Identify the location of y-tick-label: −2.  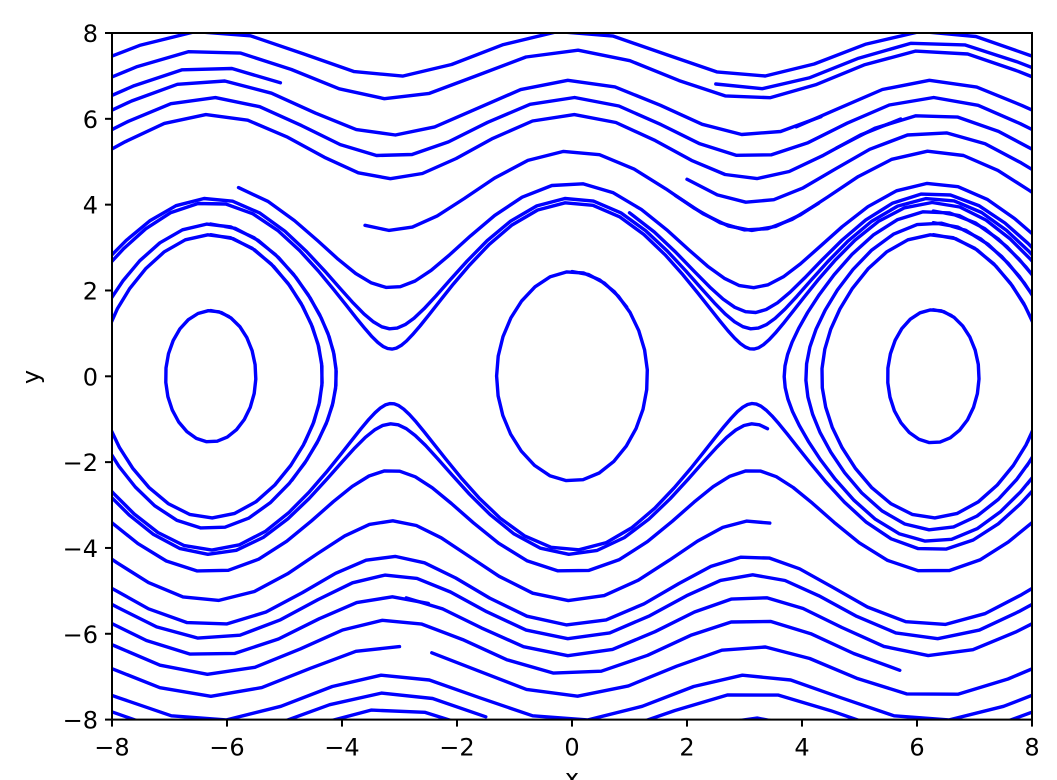
(80, 463).